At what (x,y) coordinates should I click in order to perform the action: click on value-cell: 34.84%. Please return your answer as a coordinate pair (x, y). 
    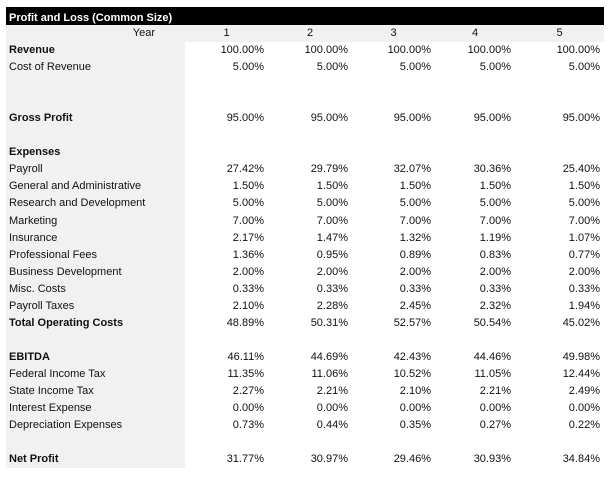
    Looking at the image, I should click on (559, 460).